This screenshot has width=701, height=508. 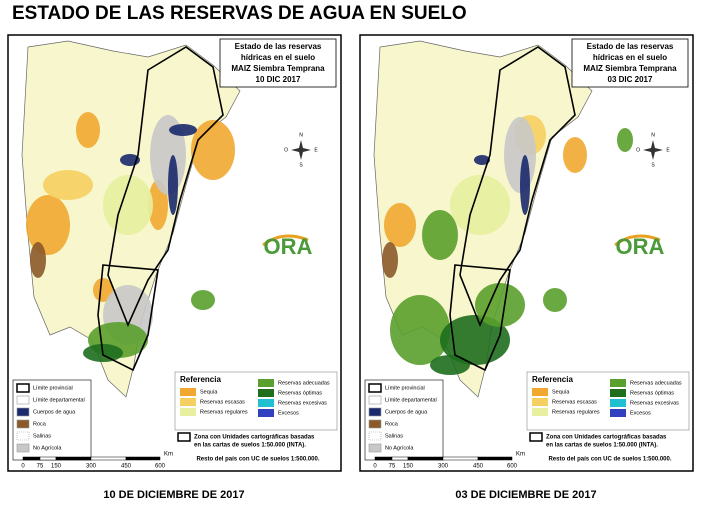 What do you see at coordinates (392, 467) in the screenshot?
I see `scale-label: 75` at bounding box center [392, 467].